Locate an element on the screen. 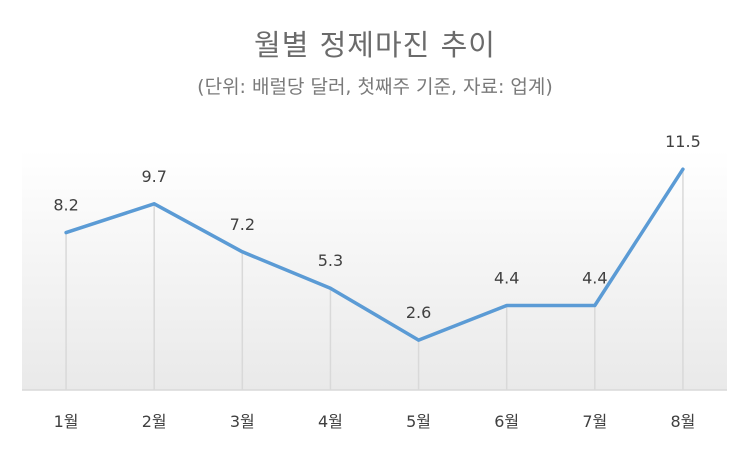 This screenshot has width=750, height=449. x-tick-label: 2월 is located at coordinates (154, 421).